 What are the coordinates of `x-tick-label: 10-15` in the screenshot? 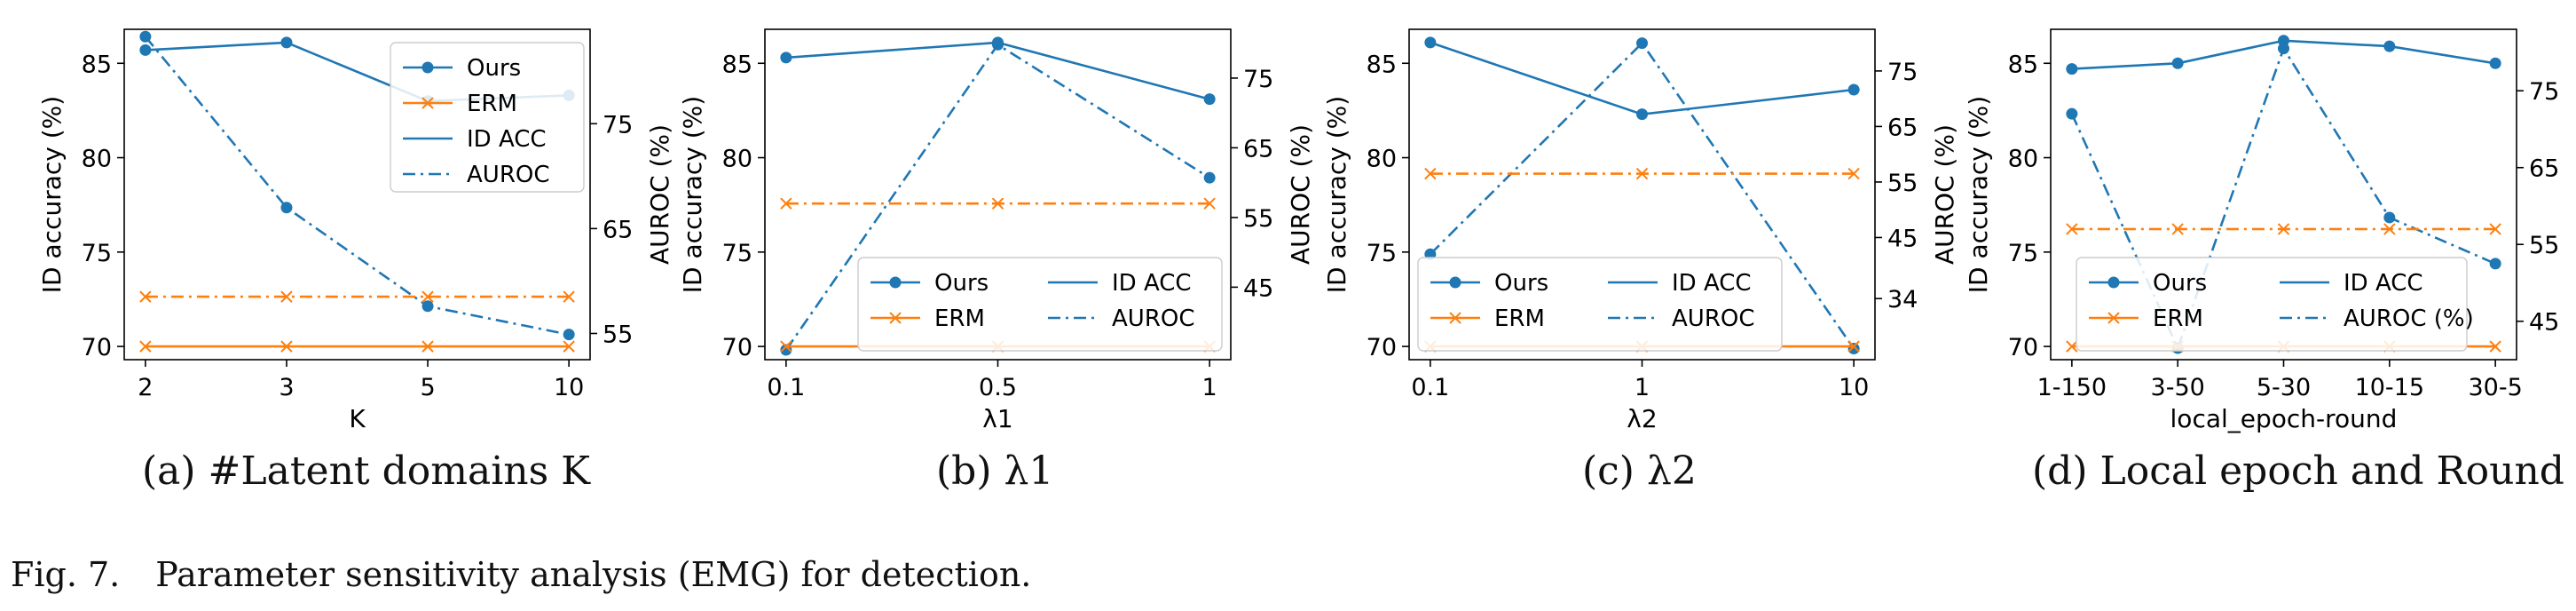 It's located at (2390, 388).